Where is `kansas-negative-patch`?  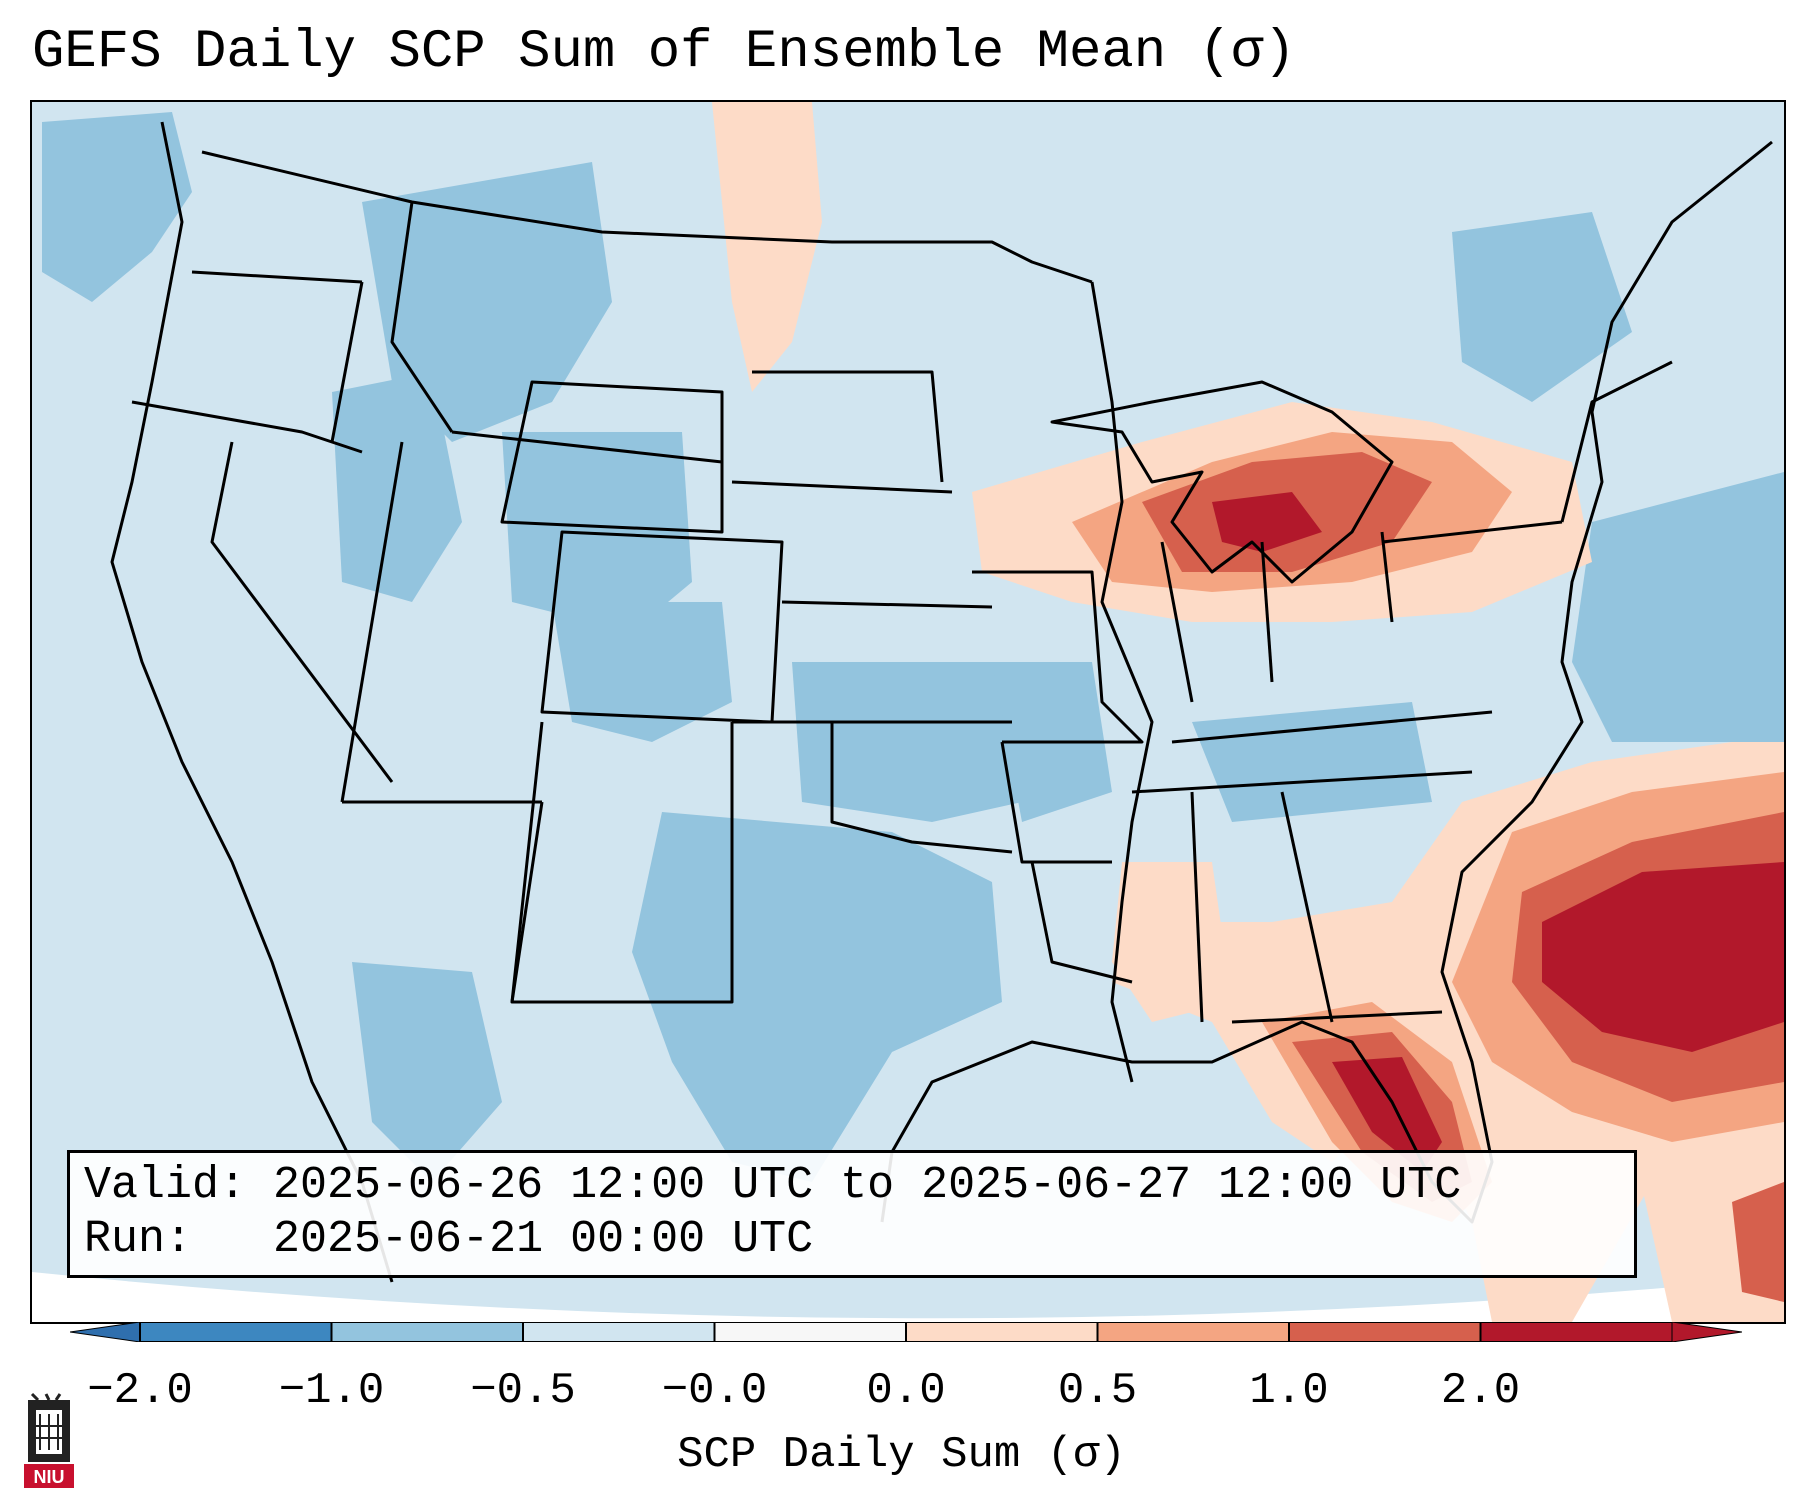
kansas-negative-patch is located at coordinates (907, 742).